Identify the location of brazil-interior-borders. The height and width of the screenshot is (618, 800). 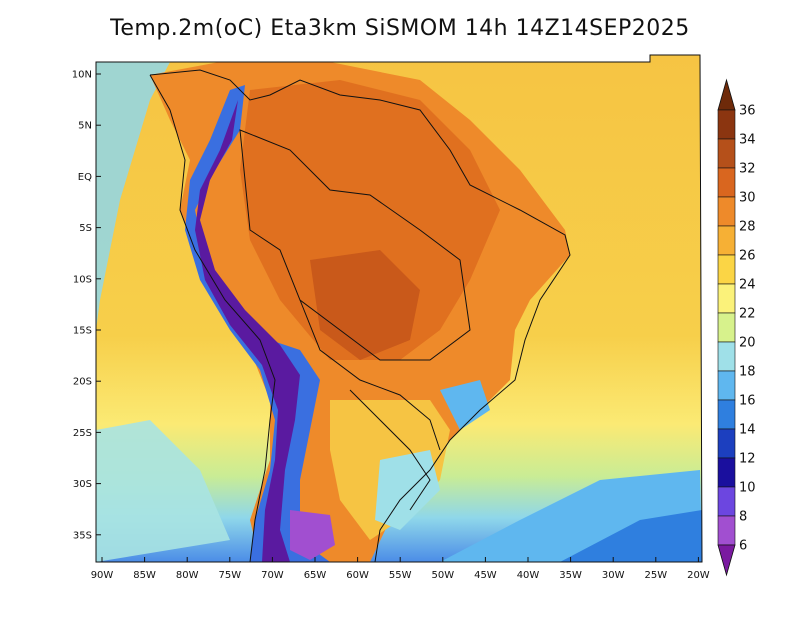
(355, 245).